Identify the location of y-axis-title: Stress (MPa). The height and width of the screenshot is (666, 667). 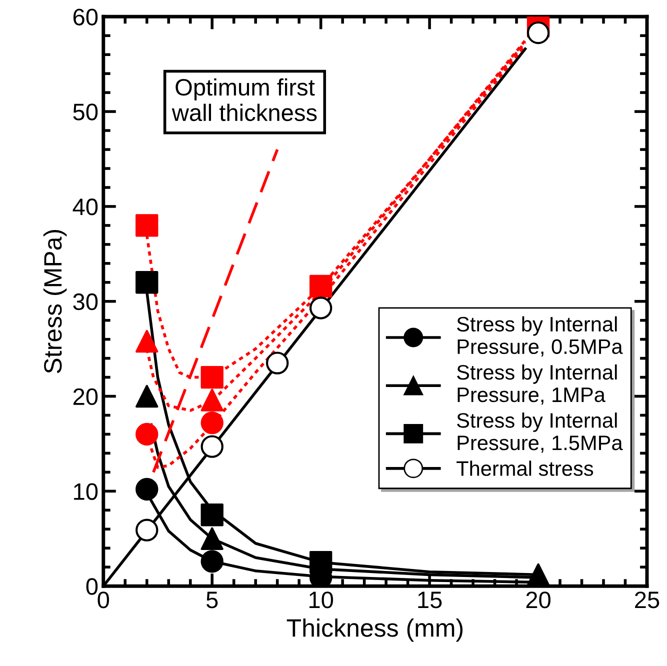
(55, 302).